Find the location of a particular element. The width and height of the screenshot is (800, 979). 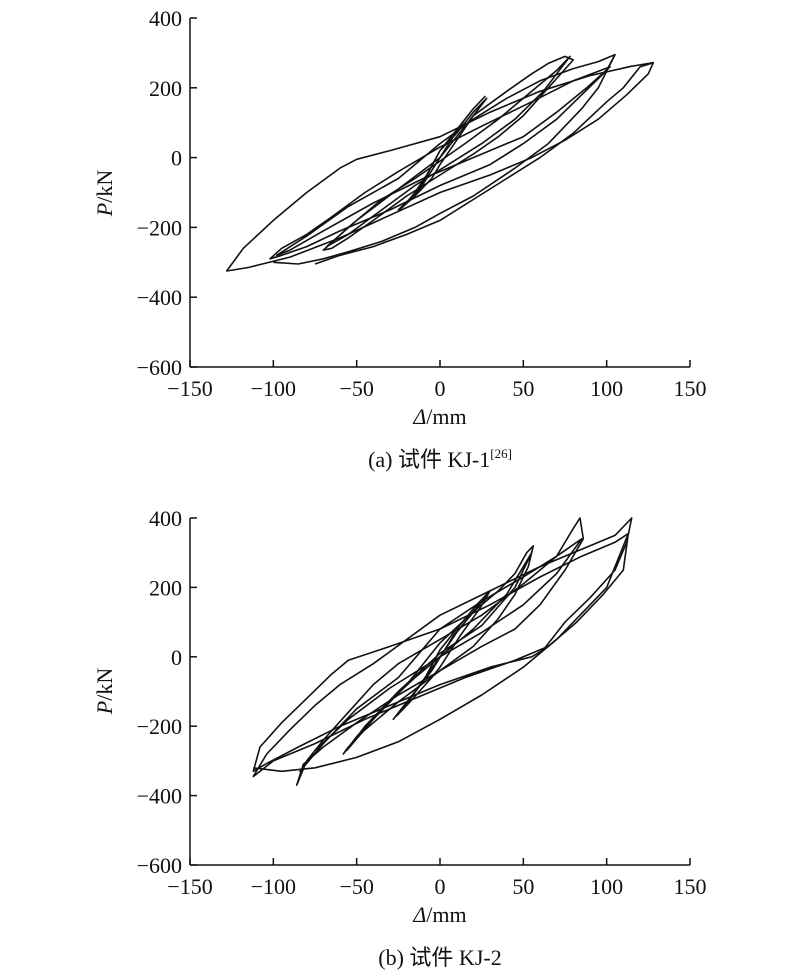

citation-superscript: [26] is located at coordinates (501, 453).